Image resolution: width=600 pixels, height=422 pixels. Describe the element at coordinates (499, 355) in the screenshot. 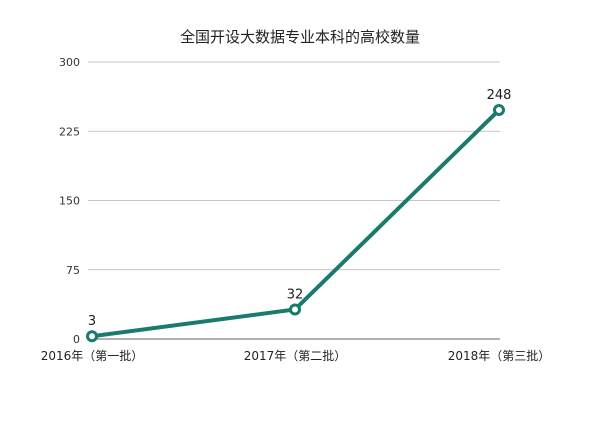

I see `x-category-label: 2018年（第三批）` at that location.